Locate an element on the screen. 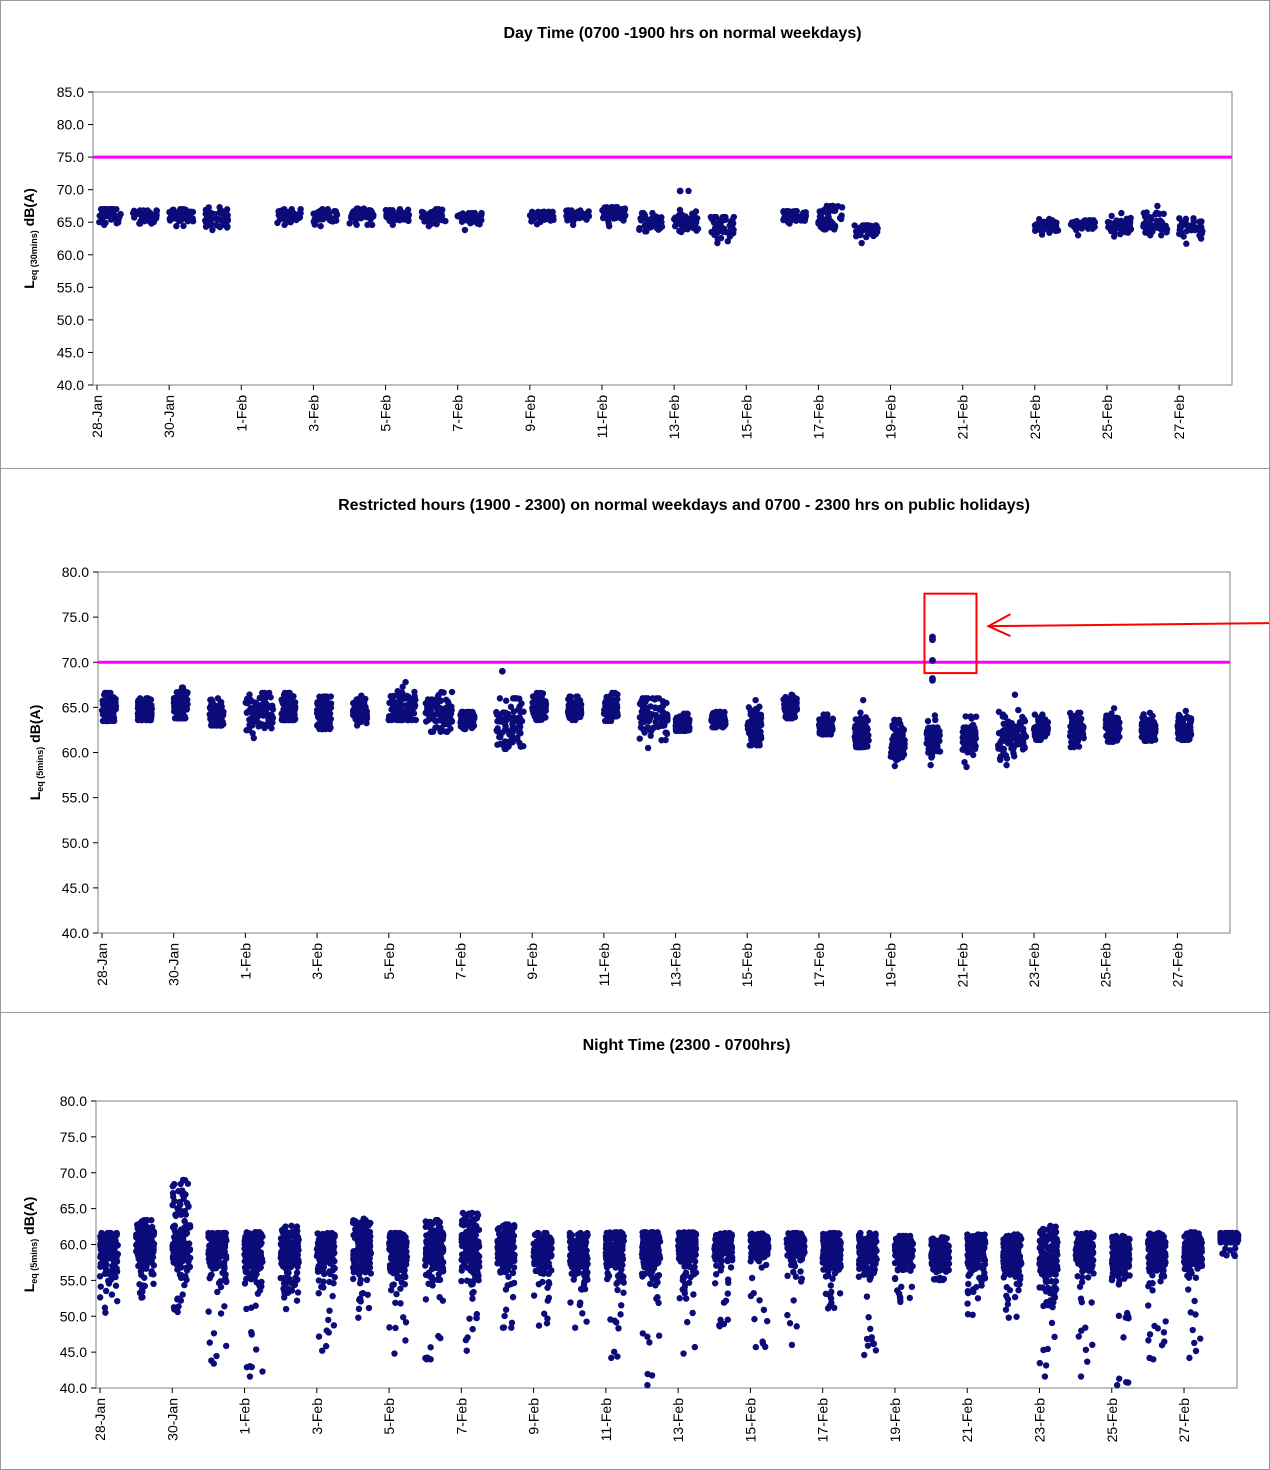 The height and width of the screenshot is (1470, 1270). y-tick-label: 60.0 is located at coordinates (73, 1245).